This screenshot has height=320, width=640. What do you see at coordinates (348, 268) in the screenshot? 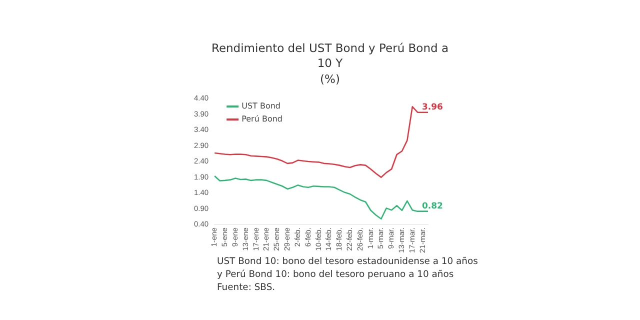
I see `text: UST Bond 10: bono del tesoro estadounidense a 10 años y Perú Bond 10: bono del tesoro peruano a 10 años` at bounding box center [348, 268].